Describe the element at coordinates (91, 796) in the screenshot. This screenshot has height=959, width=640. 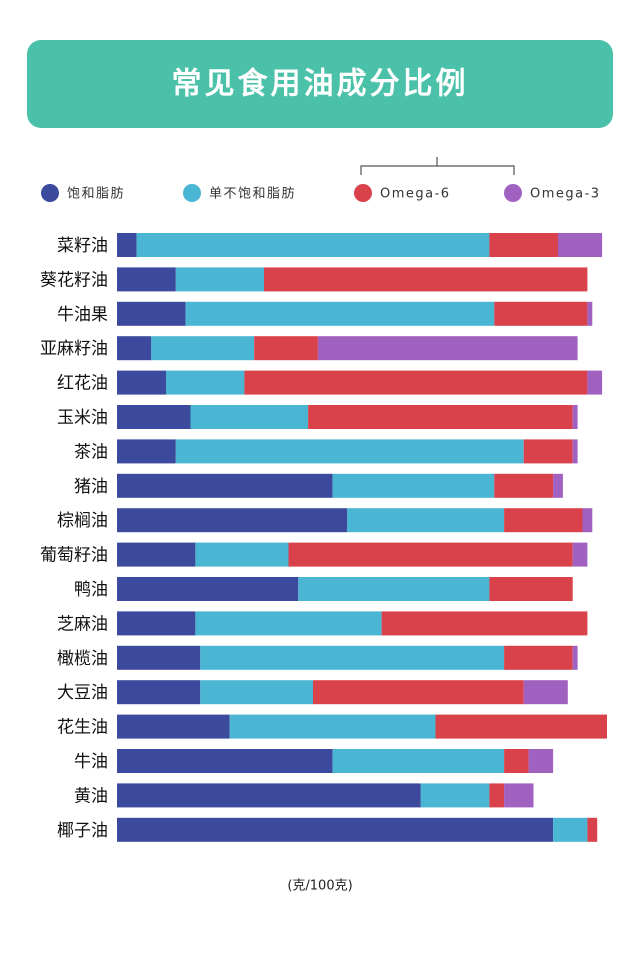
I see `y-tick-label: 黄油` at that location.